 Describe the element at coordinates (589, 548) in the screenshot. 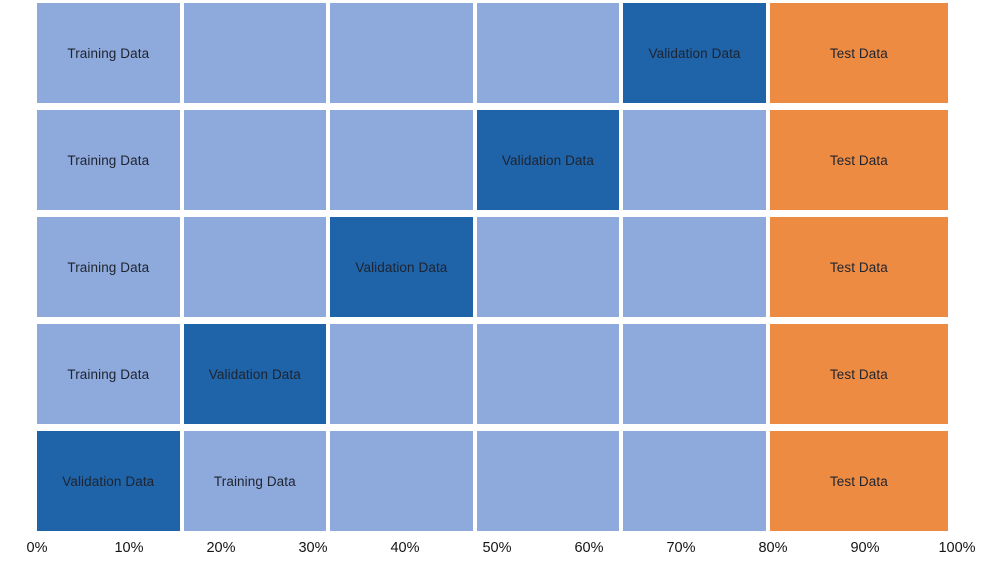

I see `axis-tick-60pct: 60%` at that location.